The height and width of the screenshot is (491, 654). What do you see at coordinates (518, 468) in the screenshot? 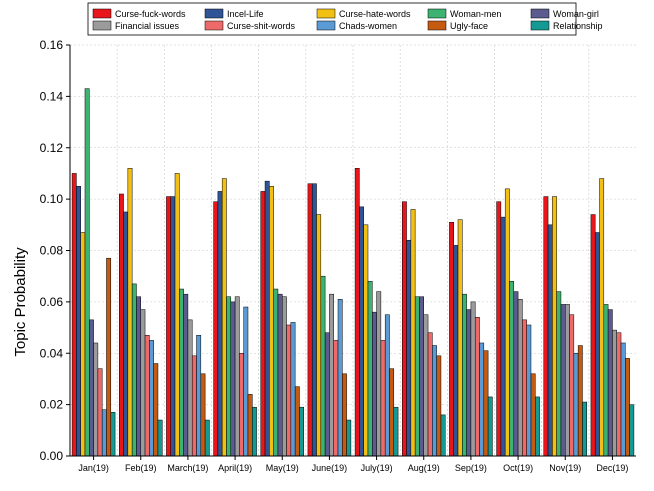
I see `x-tick-label: Oct(19)` at bounding box center [518, 468].